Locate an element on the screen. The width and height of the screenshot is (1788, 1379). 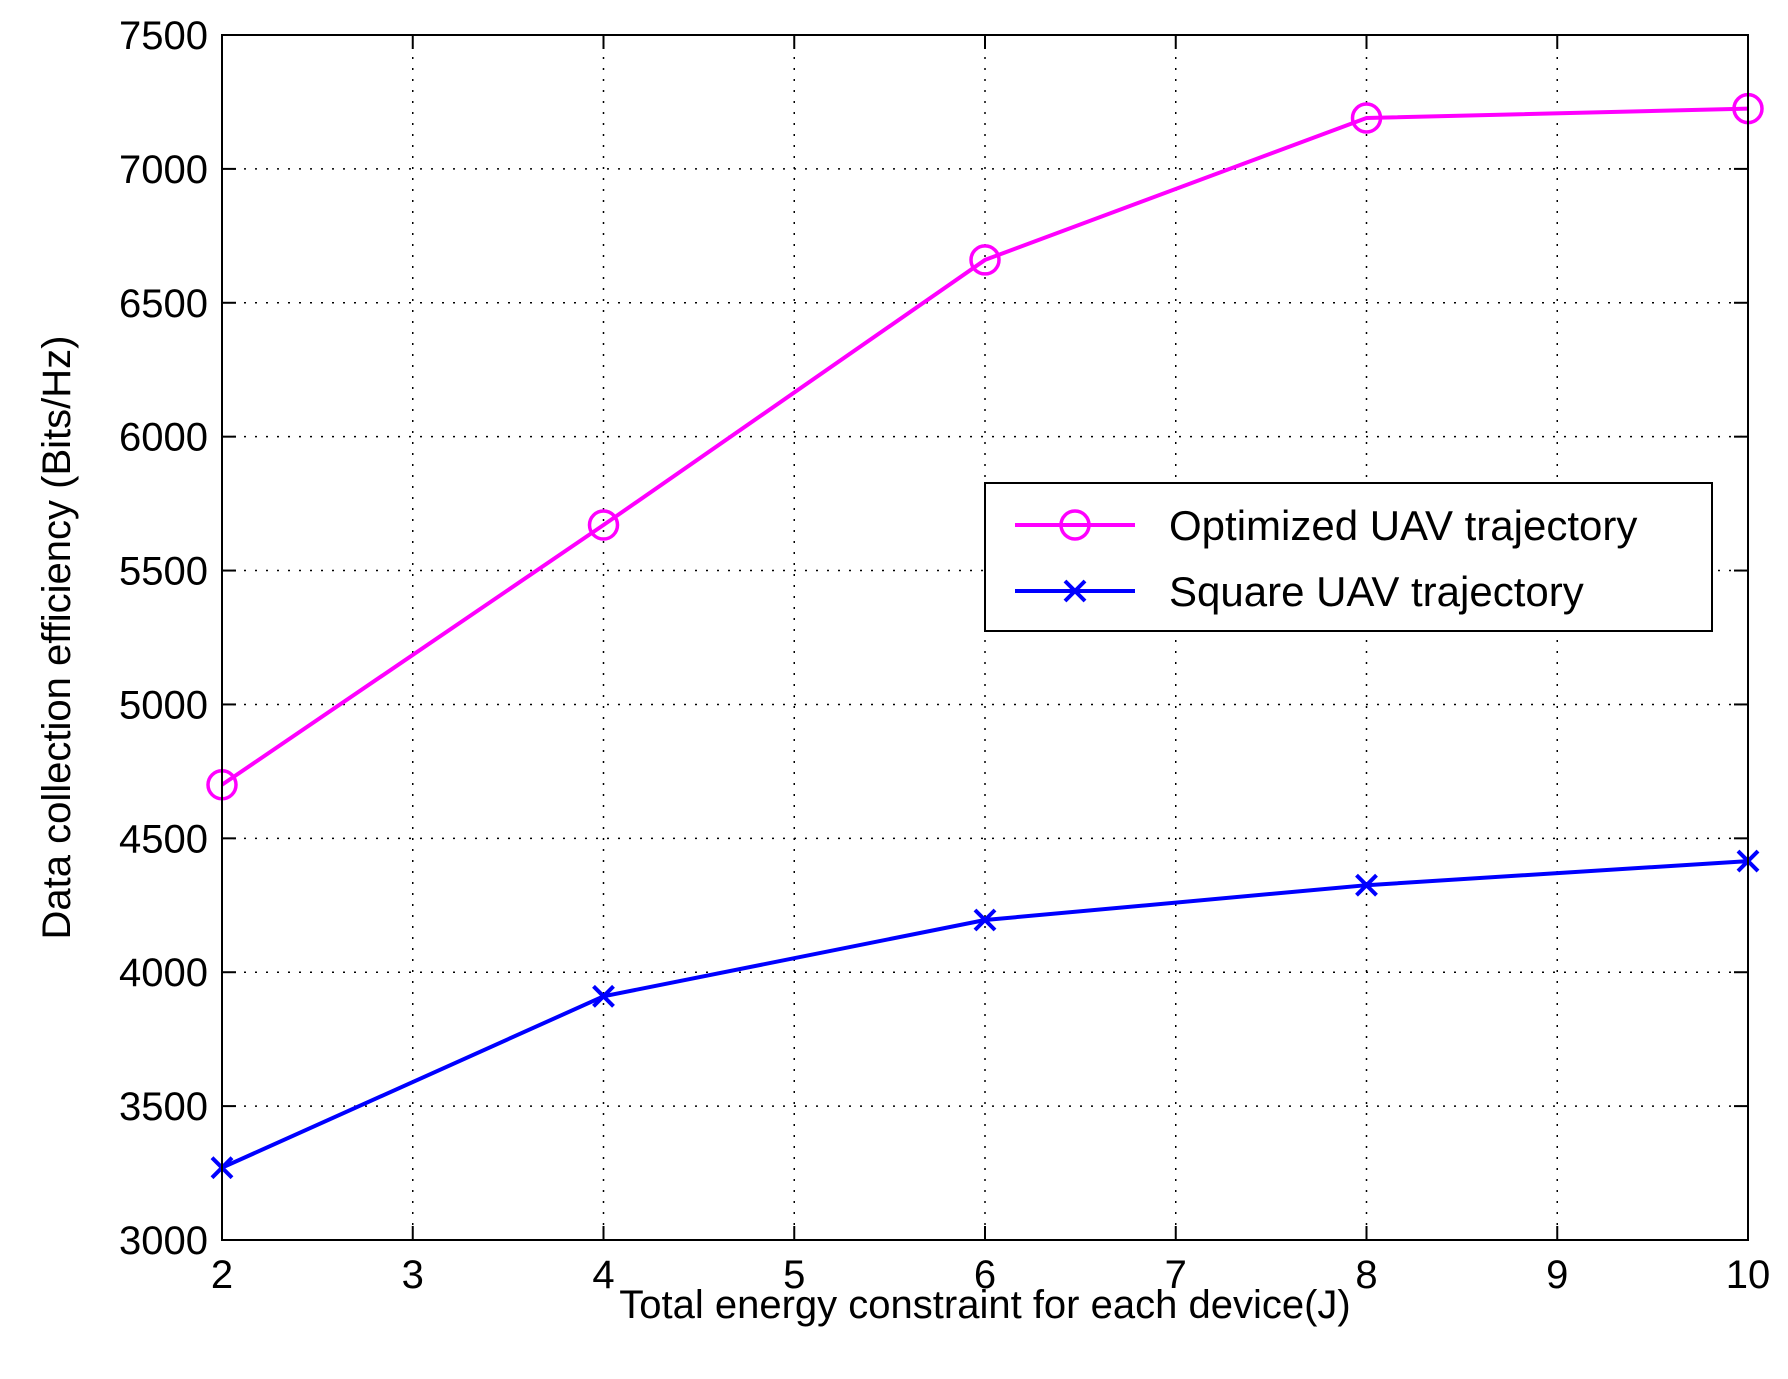
y-tick-label: 7000 is located at coordinates (163, 170).